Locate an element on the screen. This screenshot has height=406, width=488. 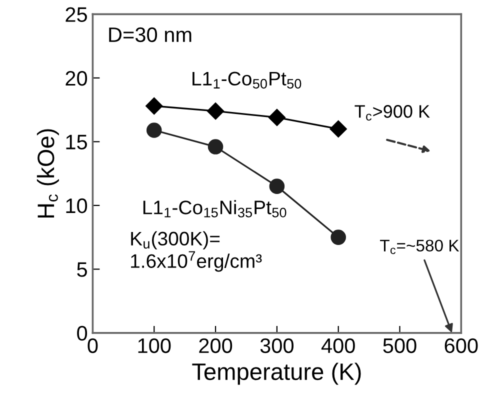
x-tick-label: 300 is located at coordinates (277, 346).